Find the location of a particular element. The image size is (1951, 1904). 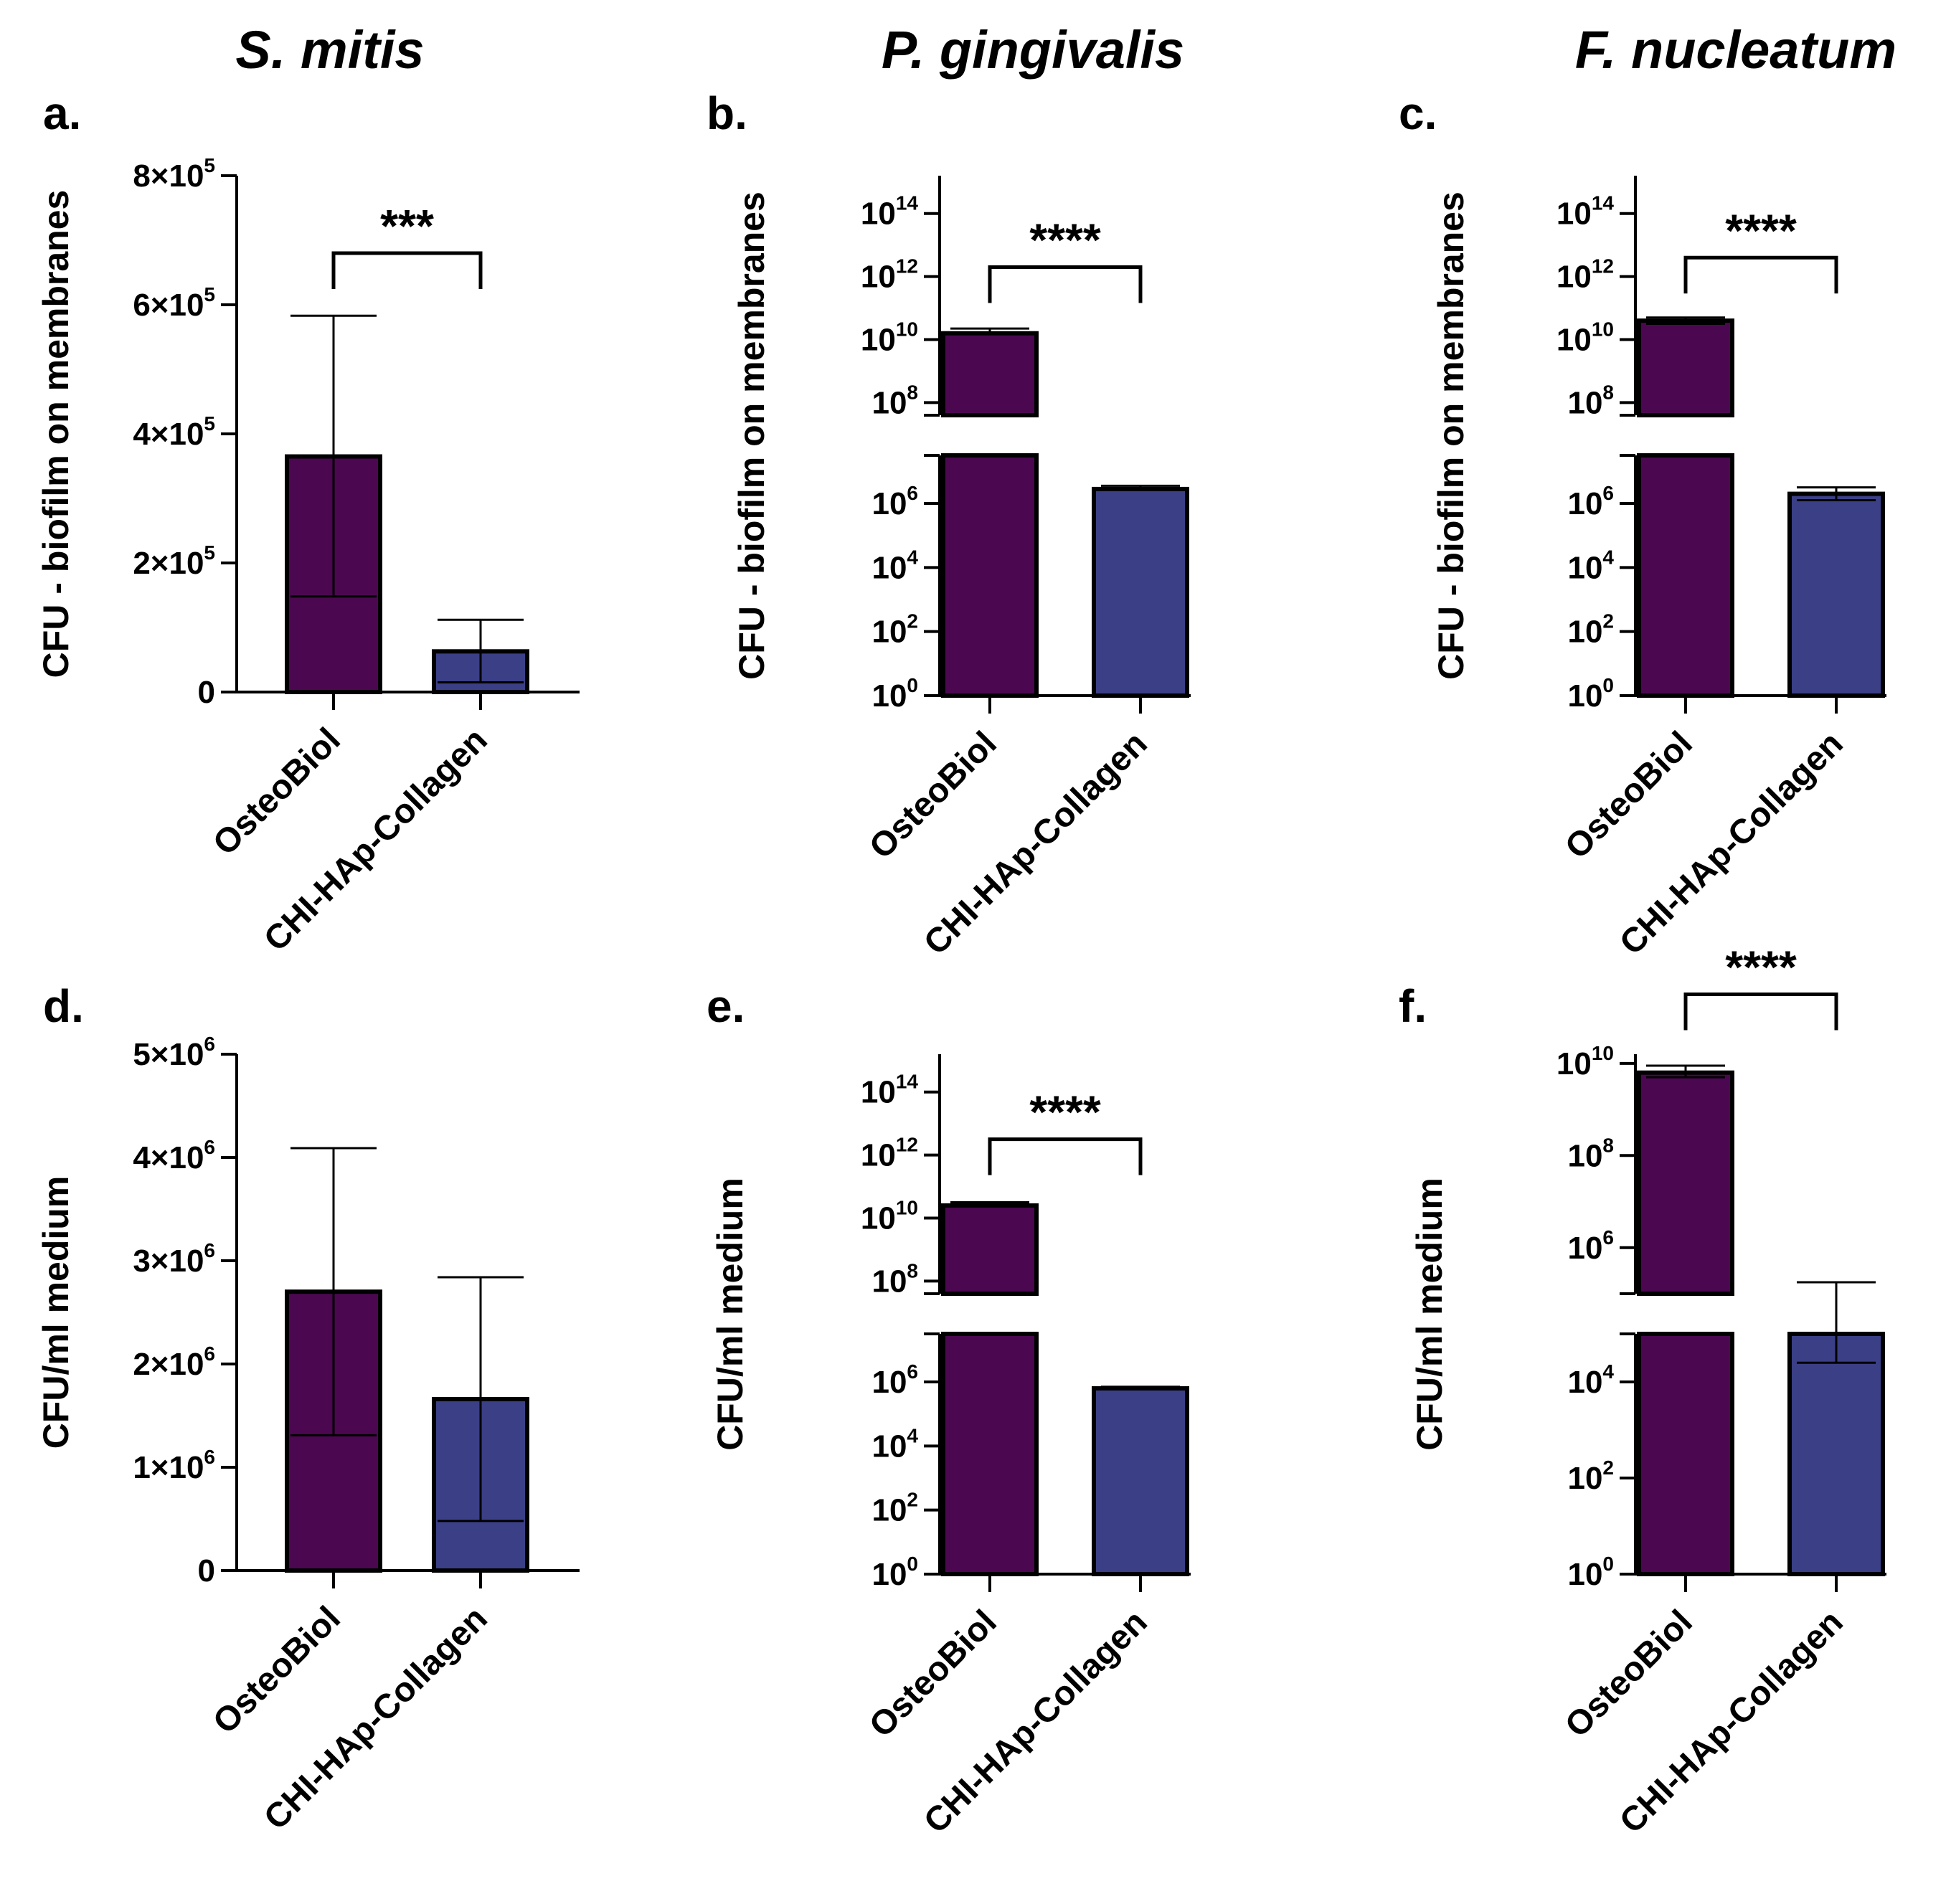

y-tick-label: 2×10⁵ is located at coordinates (174, 561).